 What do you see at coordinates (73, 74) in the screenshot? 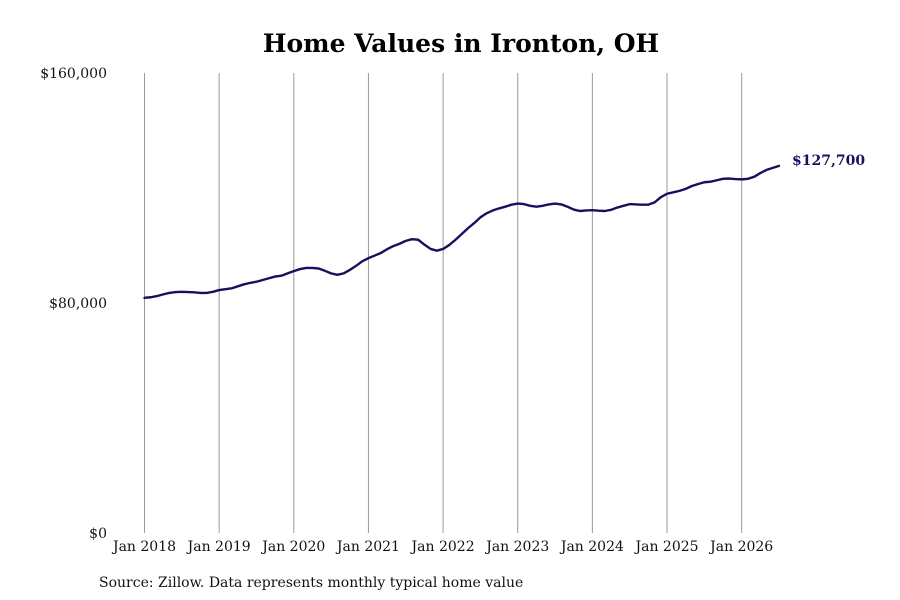
I see `y-tick-label: $160,000` at bounding box center [73, 74].